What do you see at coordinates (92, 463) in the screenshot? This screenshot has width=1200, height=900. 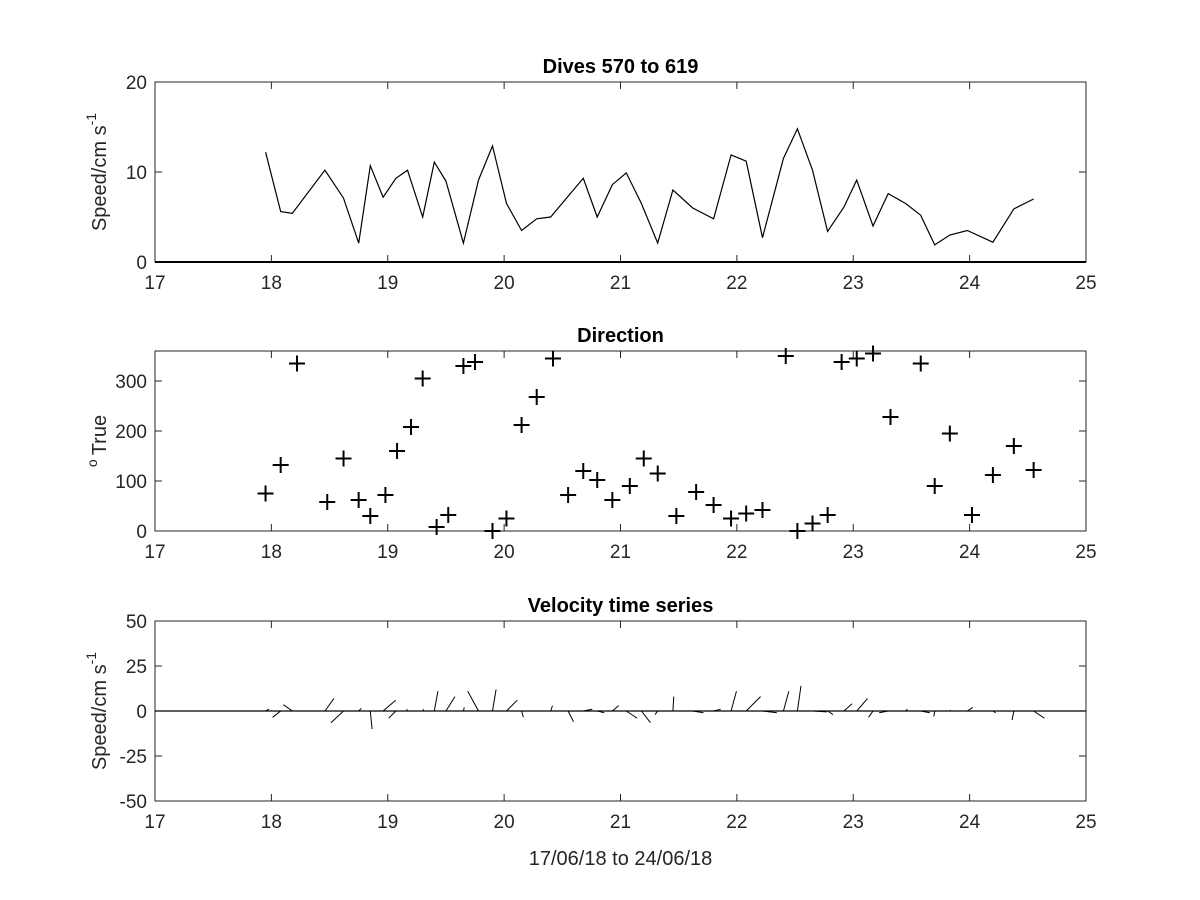 I see `direction-y-axis-label-superscript: o` at bounding box center [92, 463].